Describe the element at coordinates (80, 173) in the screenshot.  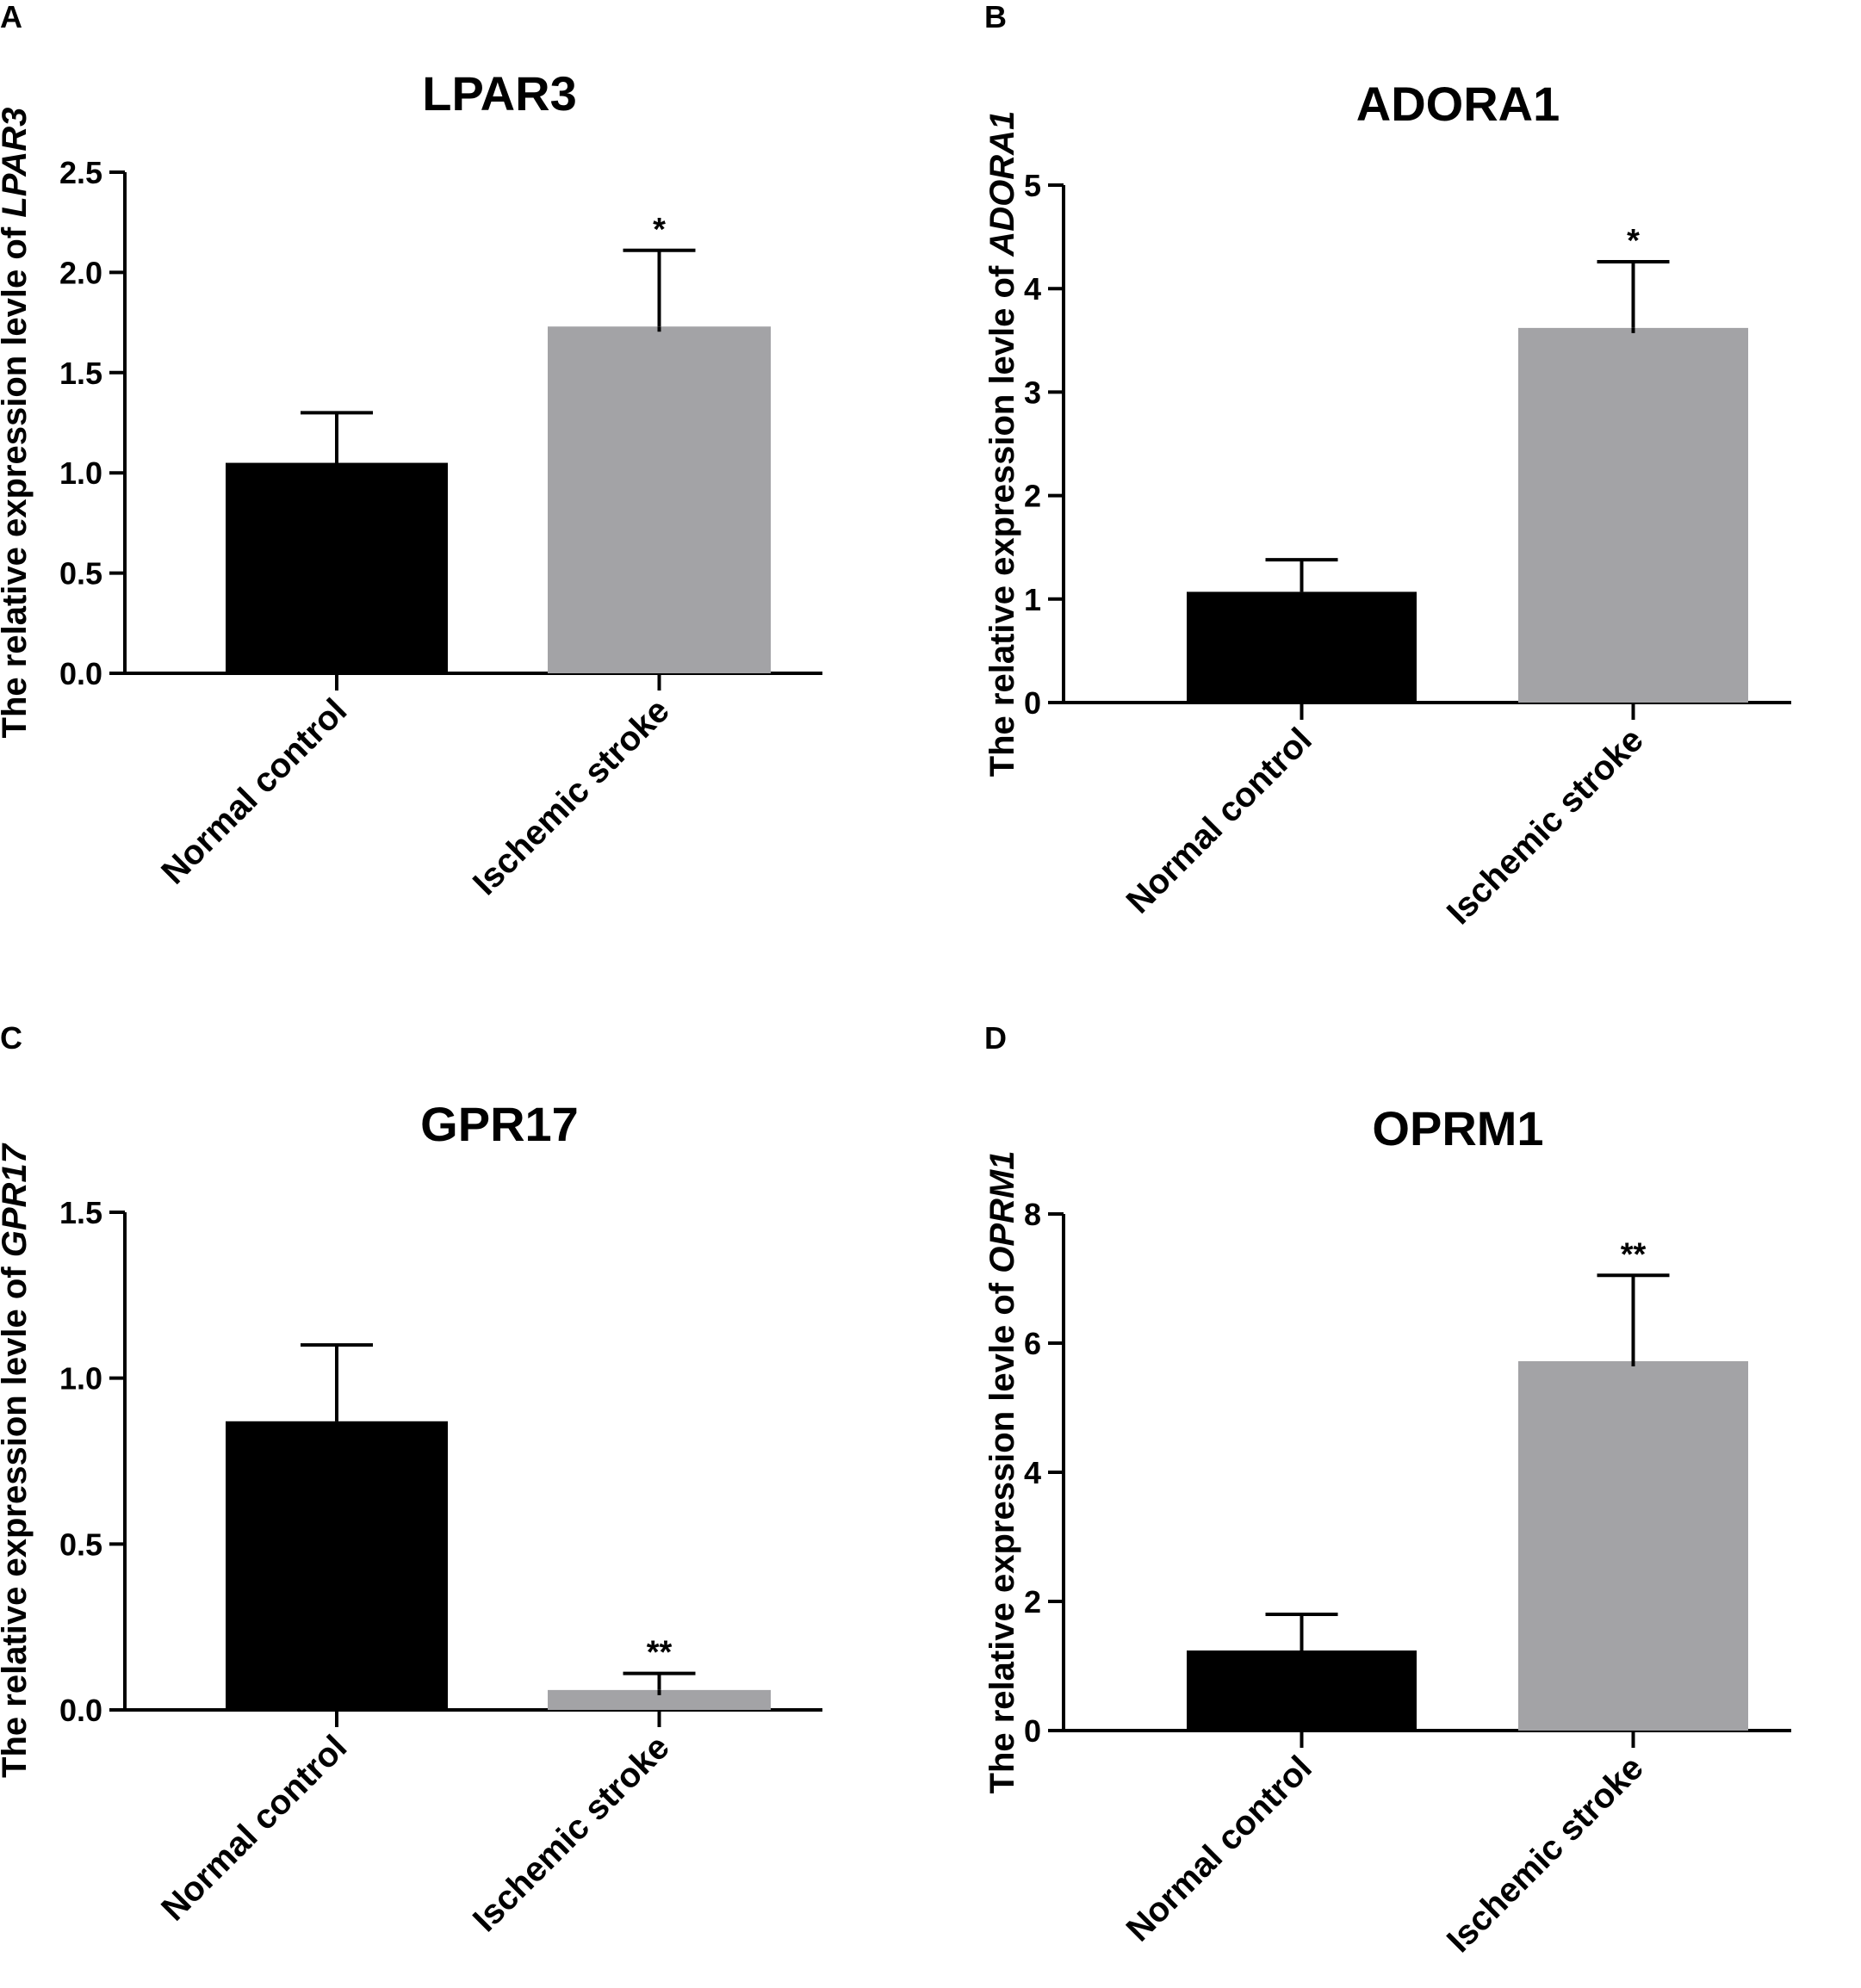
I see `y-tick-label: 2.5` at that location.